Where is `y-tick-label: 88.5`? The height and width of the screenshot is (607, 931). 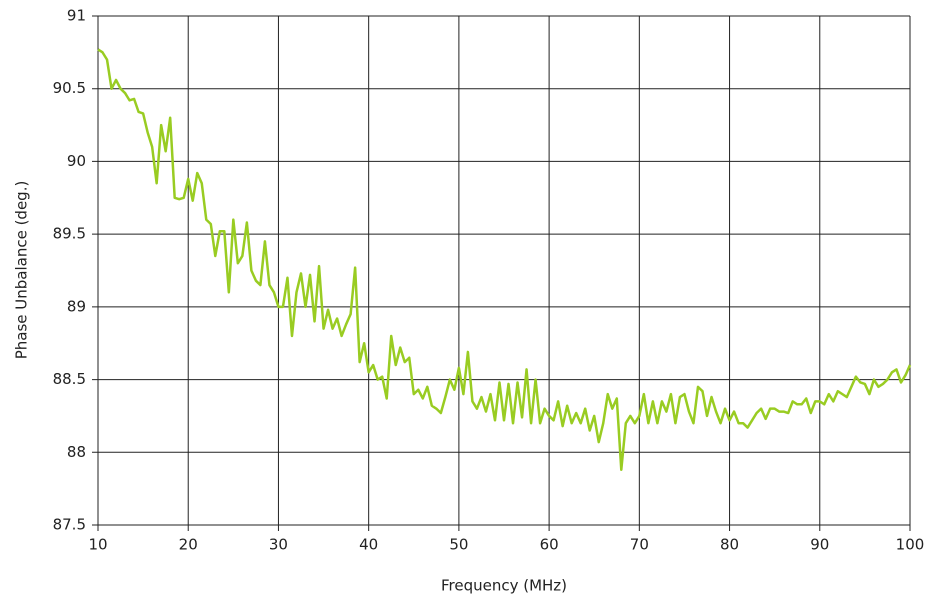 y-tick-label: 88.5 is located at coordinates (69, 379).